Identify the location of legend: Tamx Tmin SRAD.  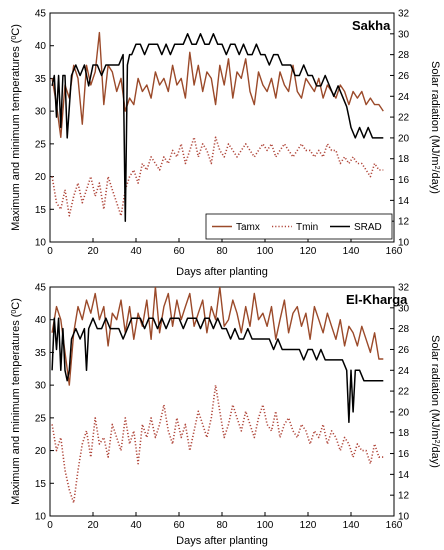
(299, 226).